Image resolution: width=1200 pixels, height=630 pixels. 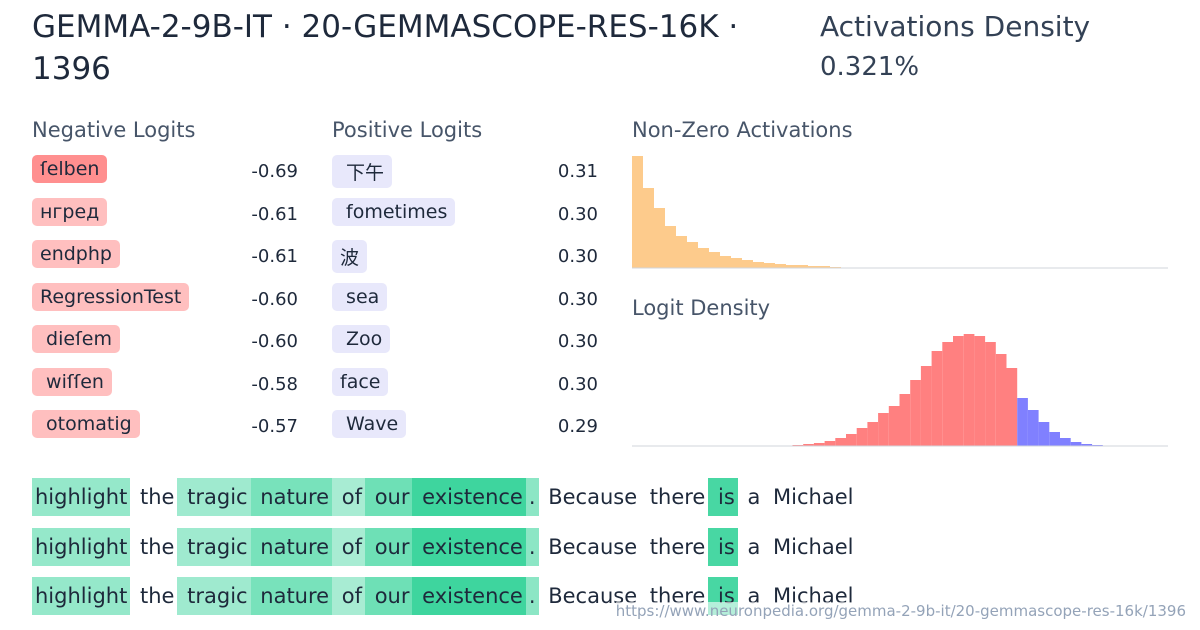 What do you see at coordinates (361, 339) in the screenshot?
I see `token: Zoo` at bounding box center [361, 339].